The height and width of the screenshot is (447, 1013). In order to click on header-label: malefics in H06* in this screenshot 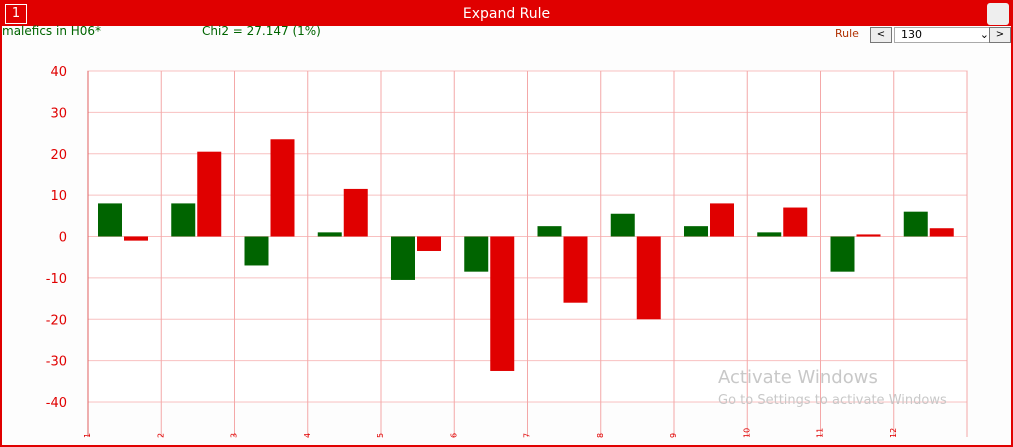, I will do `click(52, 31)`.